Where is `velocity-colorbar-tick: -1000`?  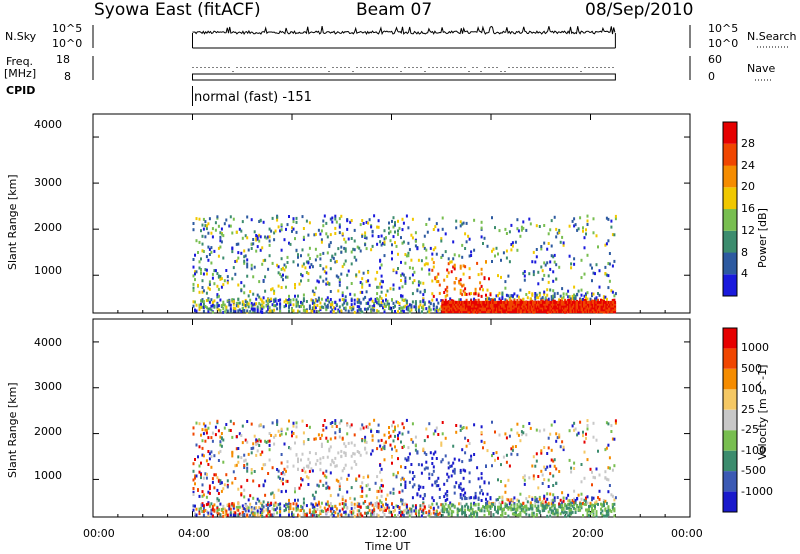
velocity-colorbar-tick: -1000 is located at coordinates (757, 491).